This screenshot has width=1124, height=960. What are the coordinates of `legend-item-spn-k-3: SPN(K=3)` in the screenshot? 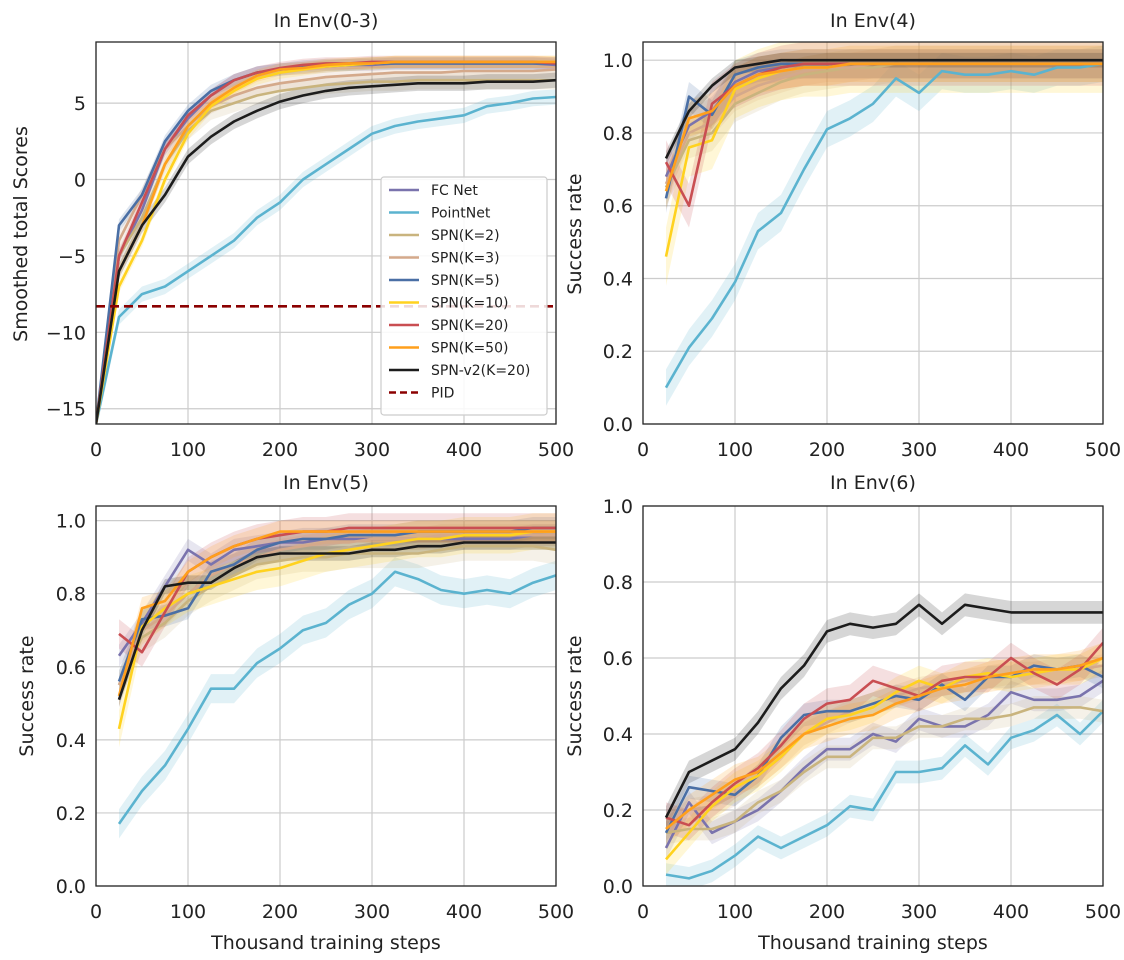 It's located at (444, 259).